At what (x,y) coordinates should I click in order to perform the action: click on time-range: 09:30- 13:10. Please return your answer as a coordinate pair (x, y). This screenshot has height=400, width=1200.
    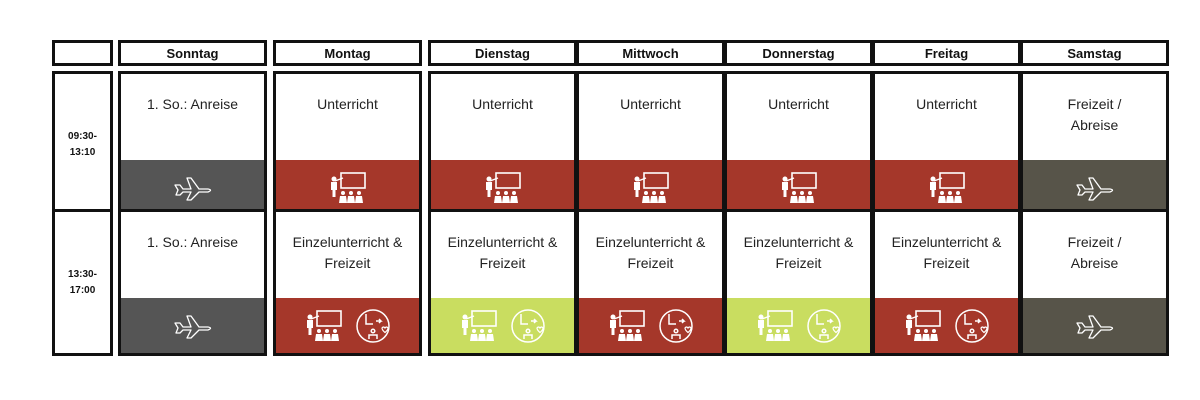
    Looking at the image, I should click on (82, 145).